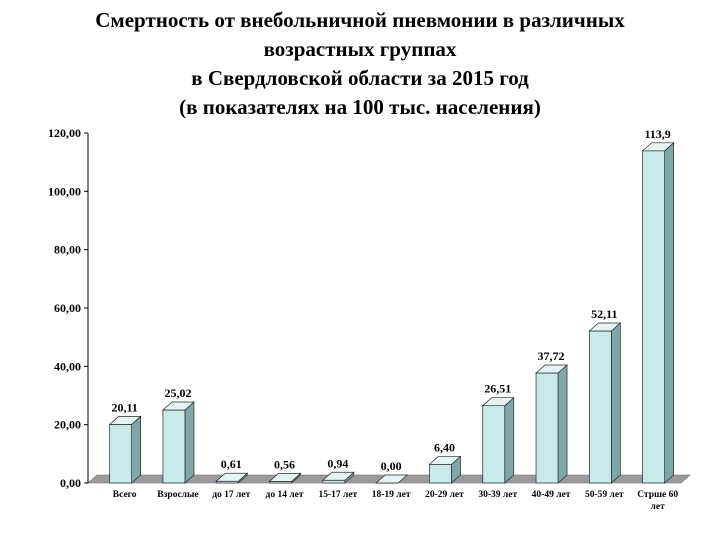 This screenshot has height=540, width=720. What do you see at coordinates (337, 463) in the screenshot?
I see `data-label: 0,94` at bounding box center [337, 463].